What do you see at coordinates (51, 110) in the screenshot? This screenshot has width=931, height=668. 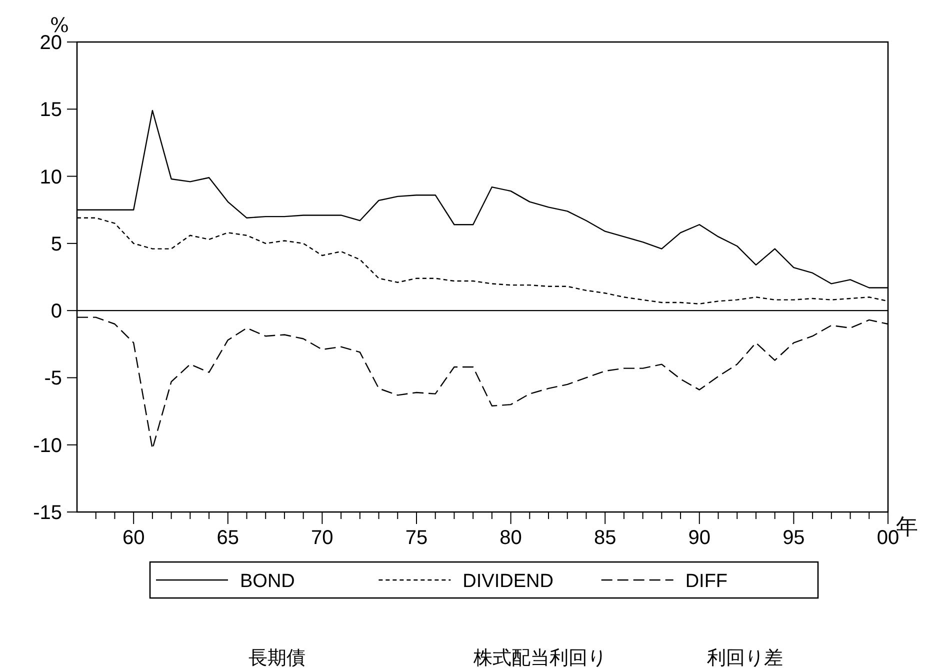 I see `y-tick-label: 15` at bounding box center [51, 110].